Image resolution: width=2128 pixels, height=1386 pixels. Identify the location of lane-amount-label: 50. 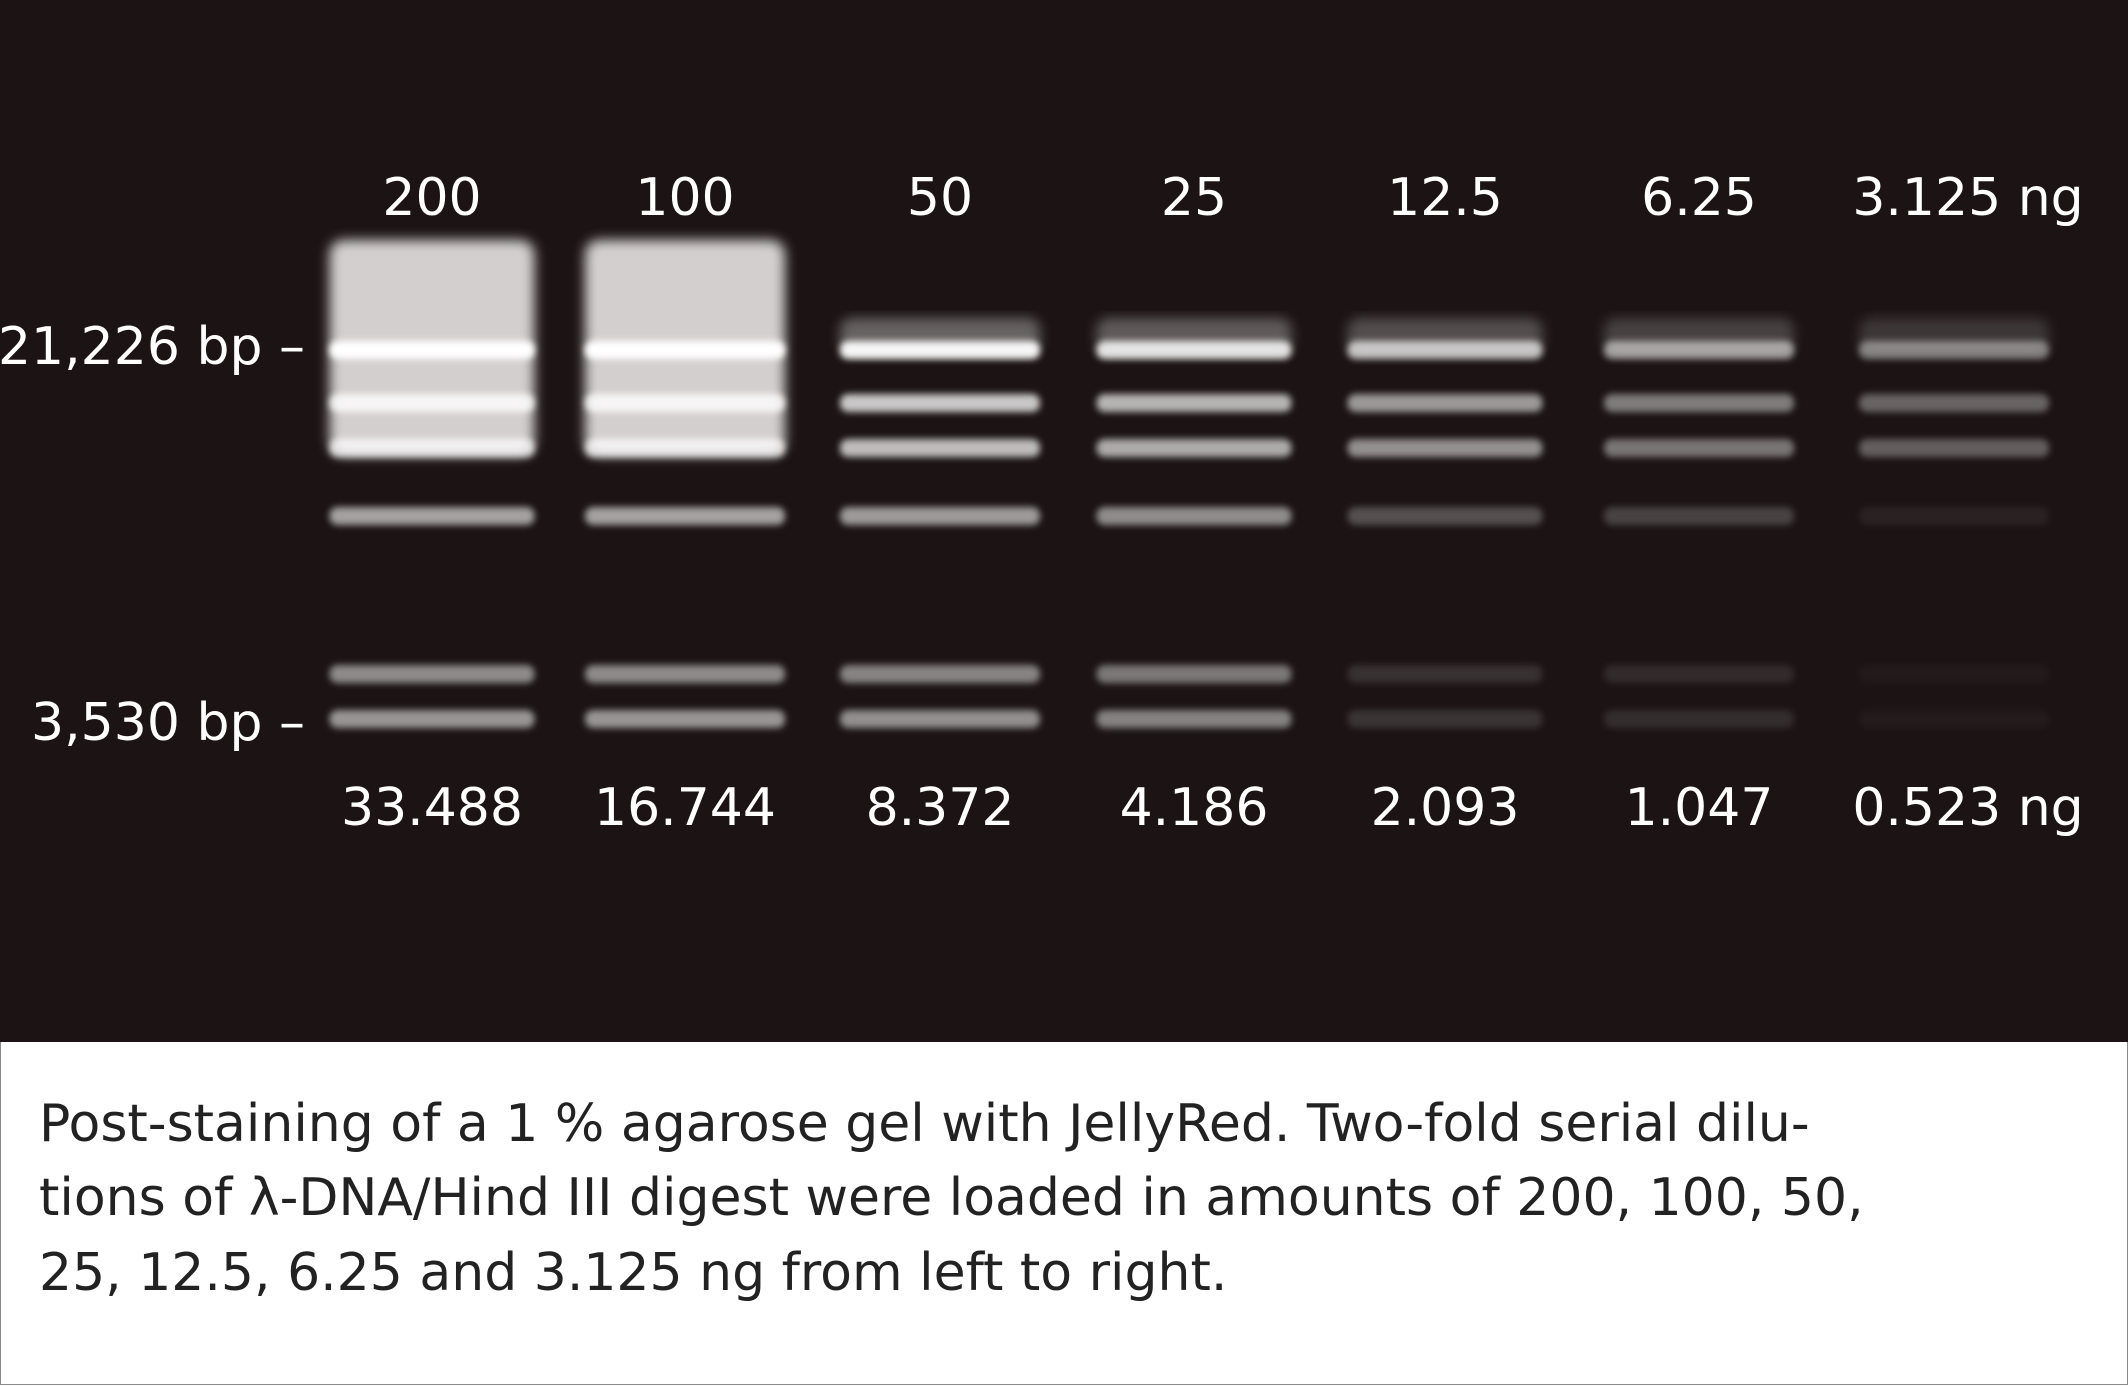
(940, 198).